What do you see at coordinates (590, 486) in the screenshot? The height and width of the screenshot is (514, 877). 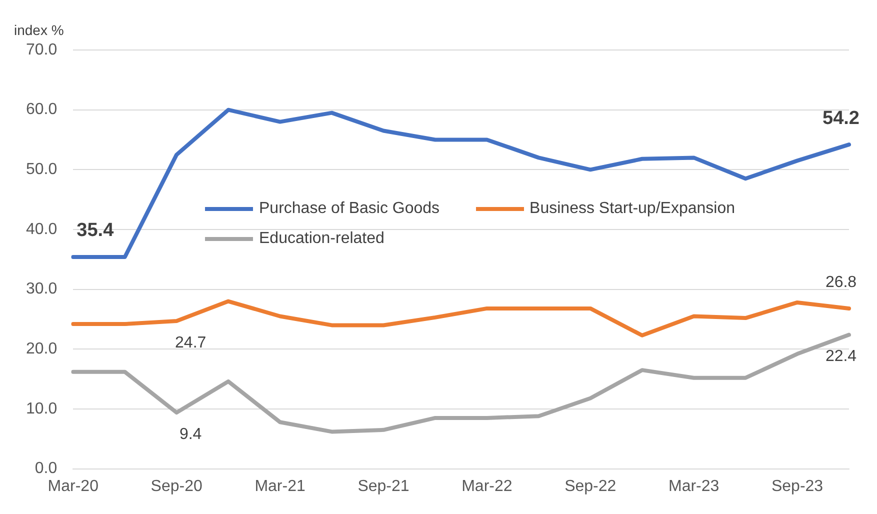 I see `x-tick-label: Sep-22` at bounding box center [590, 486].